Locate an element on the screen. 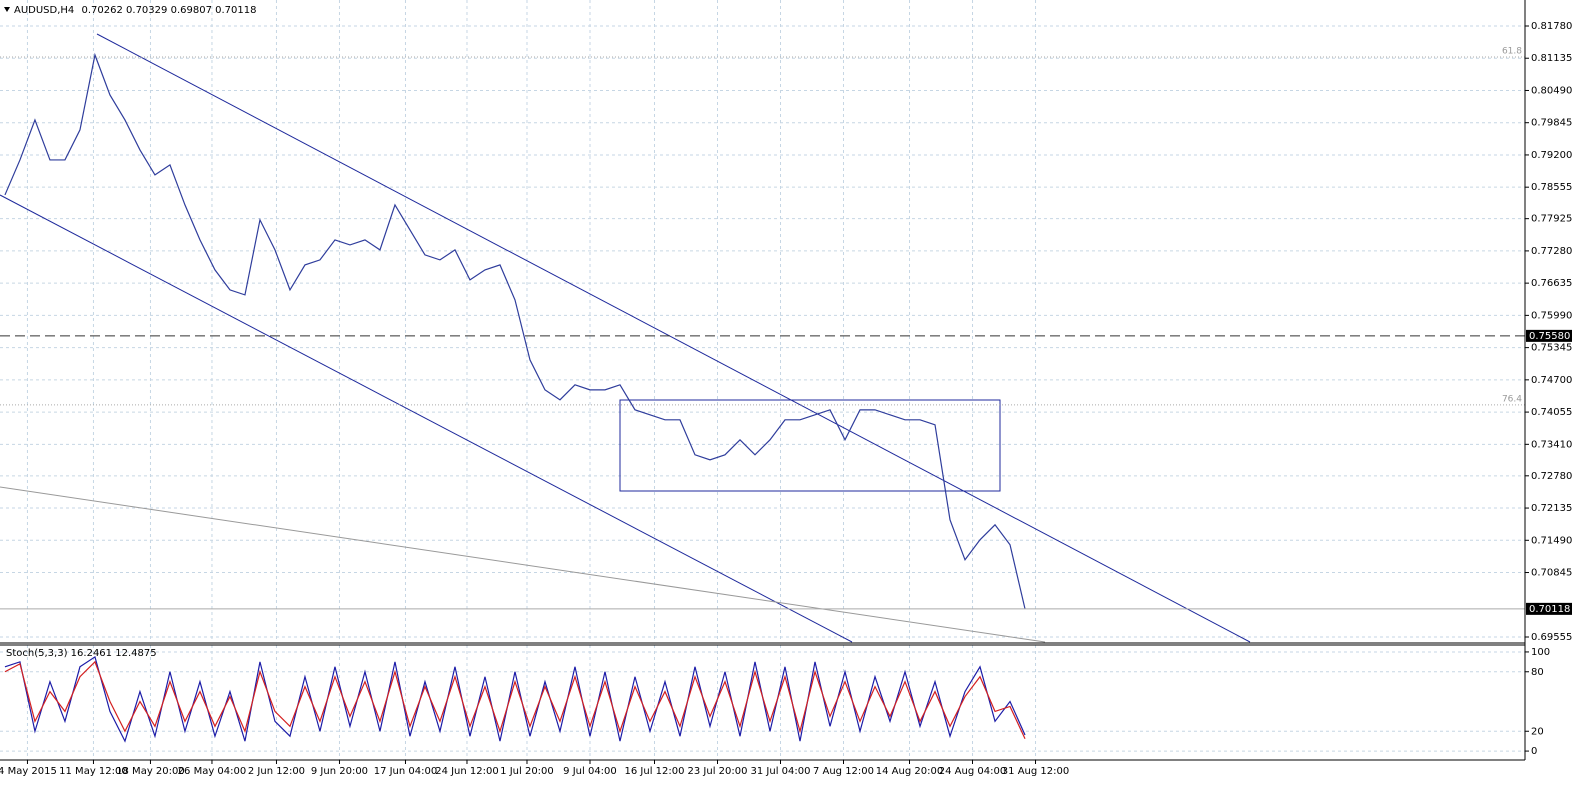 This screenshot has width=1596, height=790. y-tick-label: 0.81780 is located at coordinates (1551, 26).